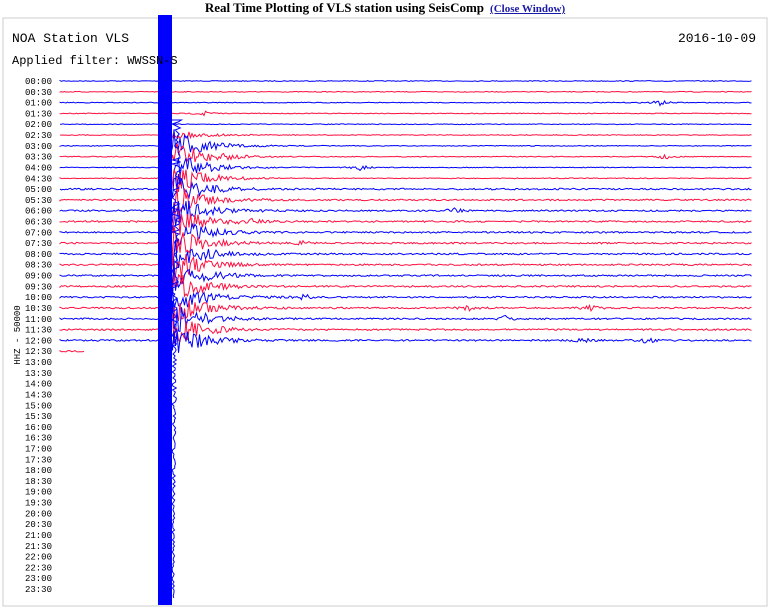  I want to click on time-label: 17:30, so click(38, 460).